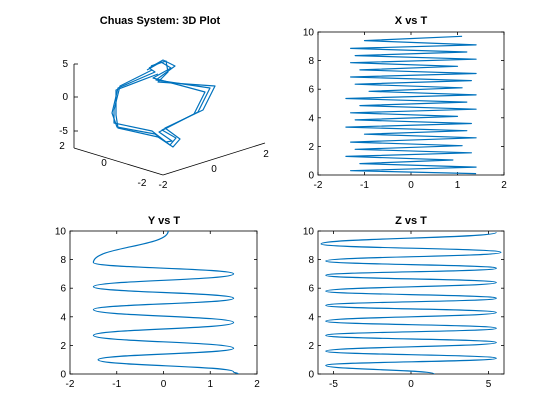  I want to click on x-tick-label: 5, so click(489, 384).